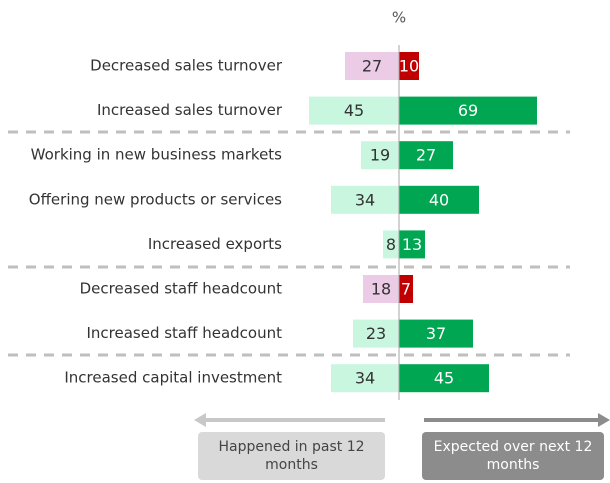 This screenshot has height=483, width=610. I want to click on value-label: 7, so click(406, 289).